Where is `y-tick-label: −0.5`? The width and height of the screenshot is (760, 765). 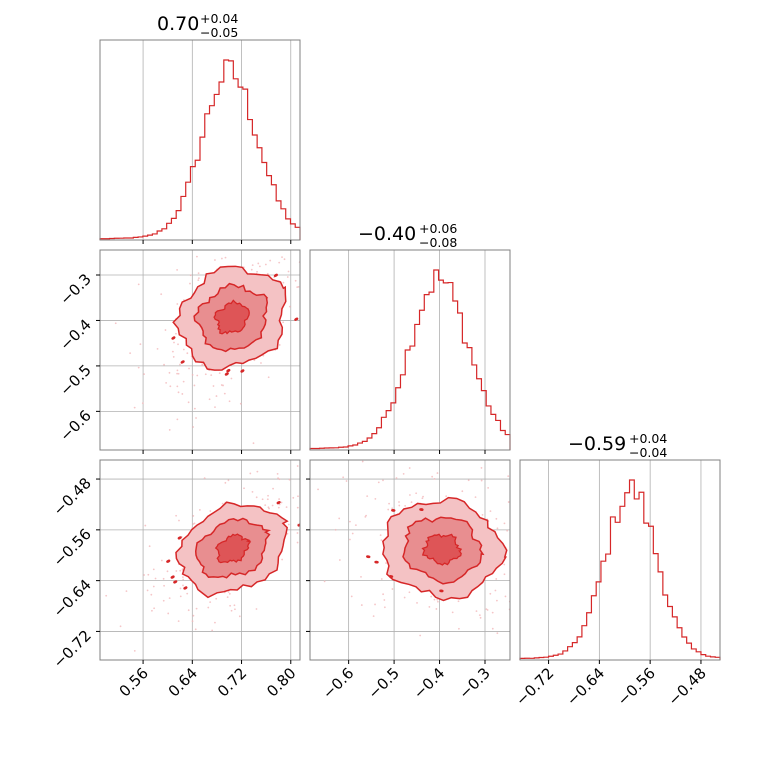
y-tick-label: −0.5 is located at coordinates (75, 380).